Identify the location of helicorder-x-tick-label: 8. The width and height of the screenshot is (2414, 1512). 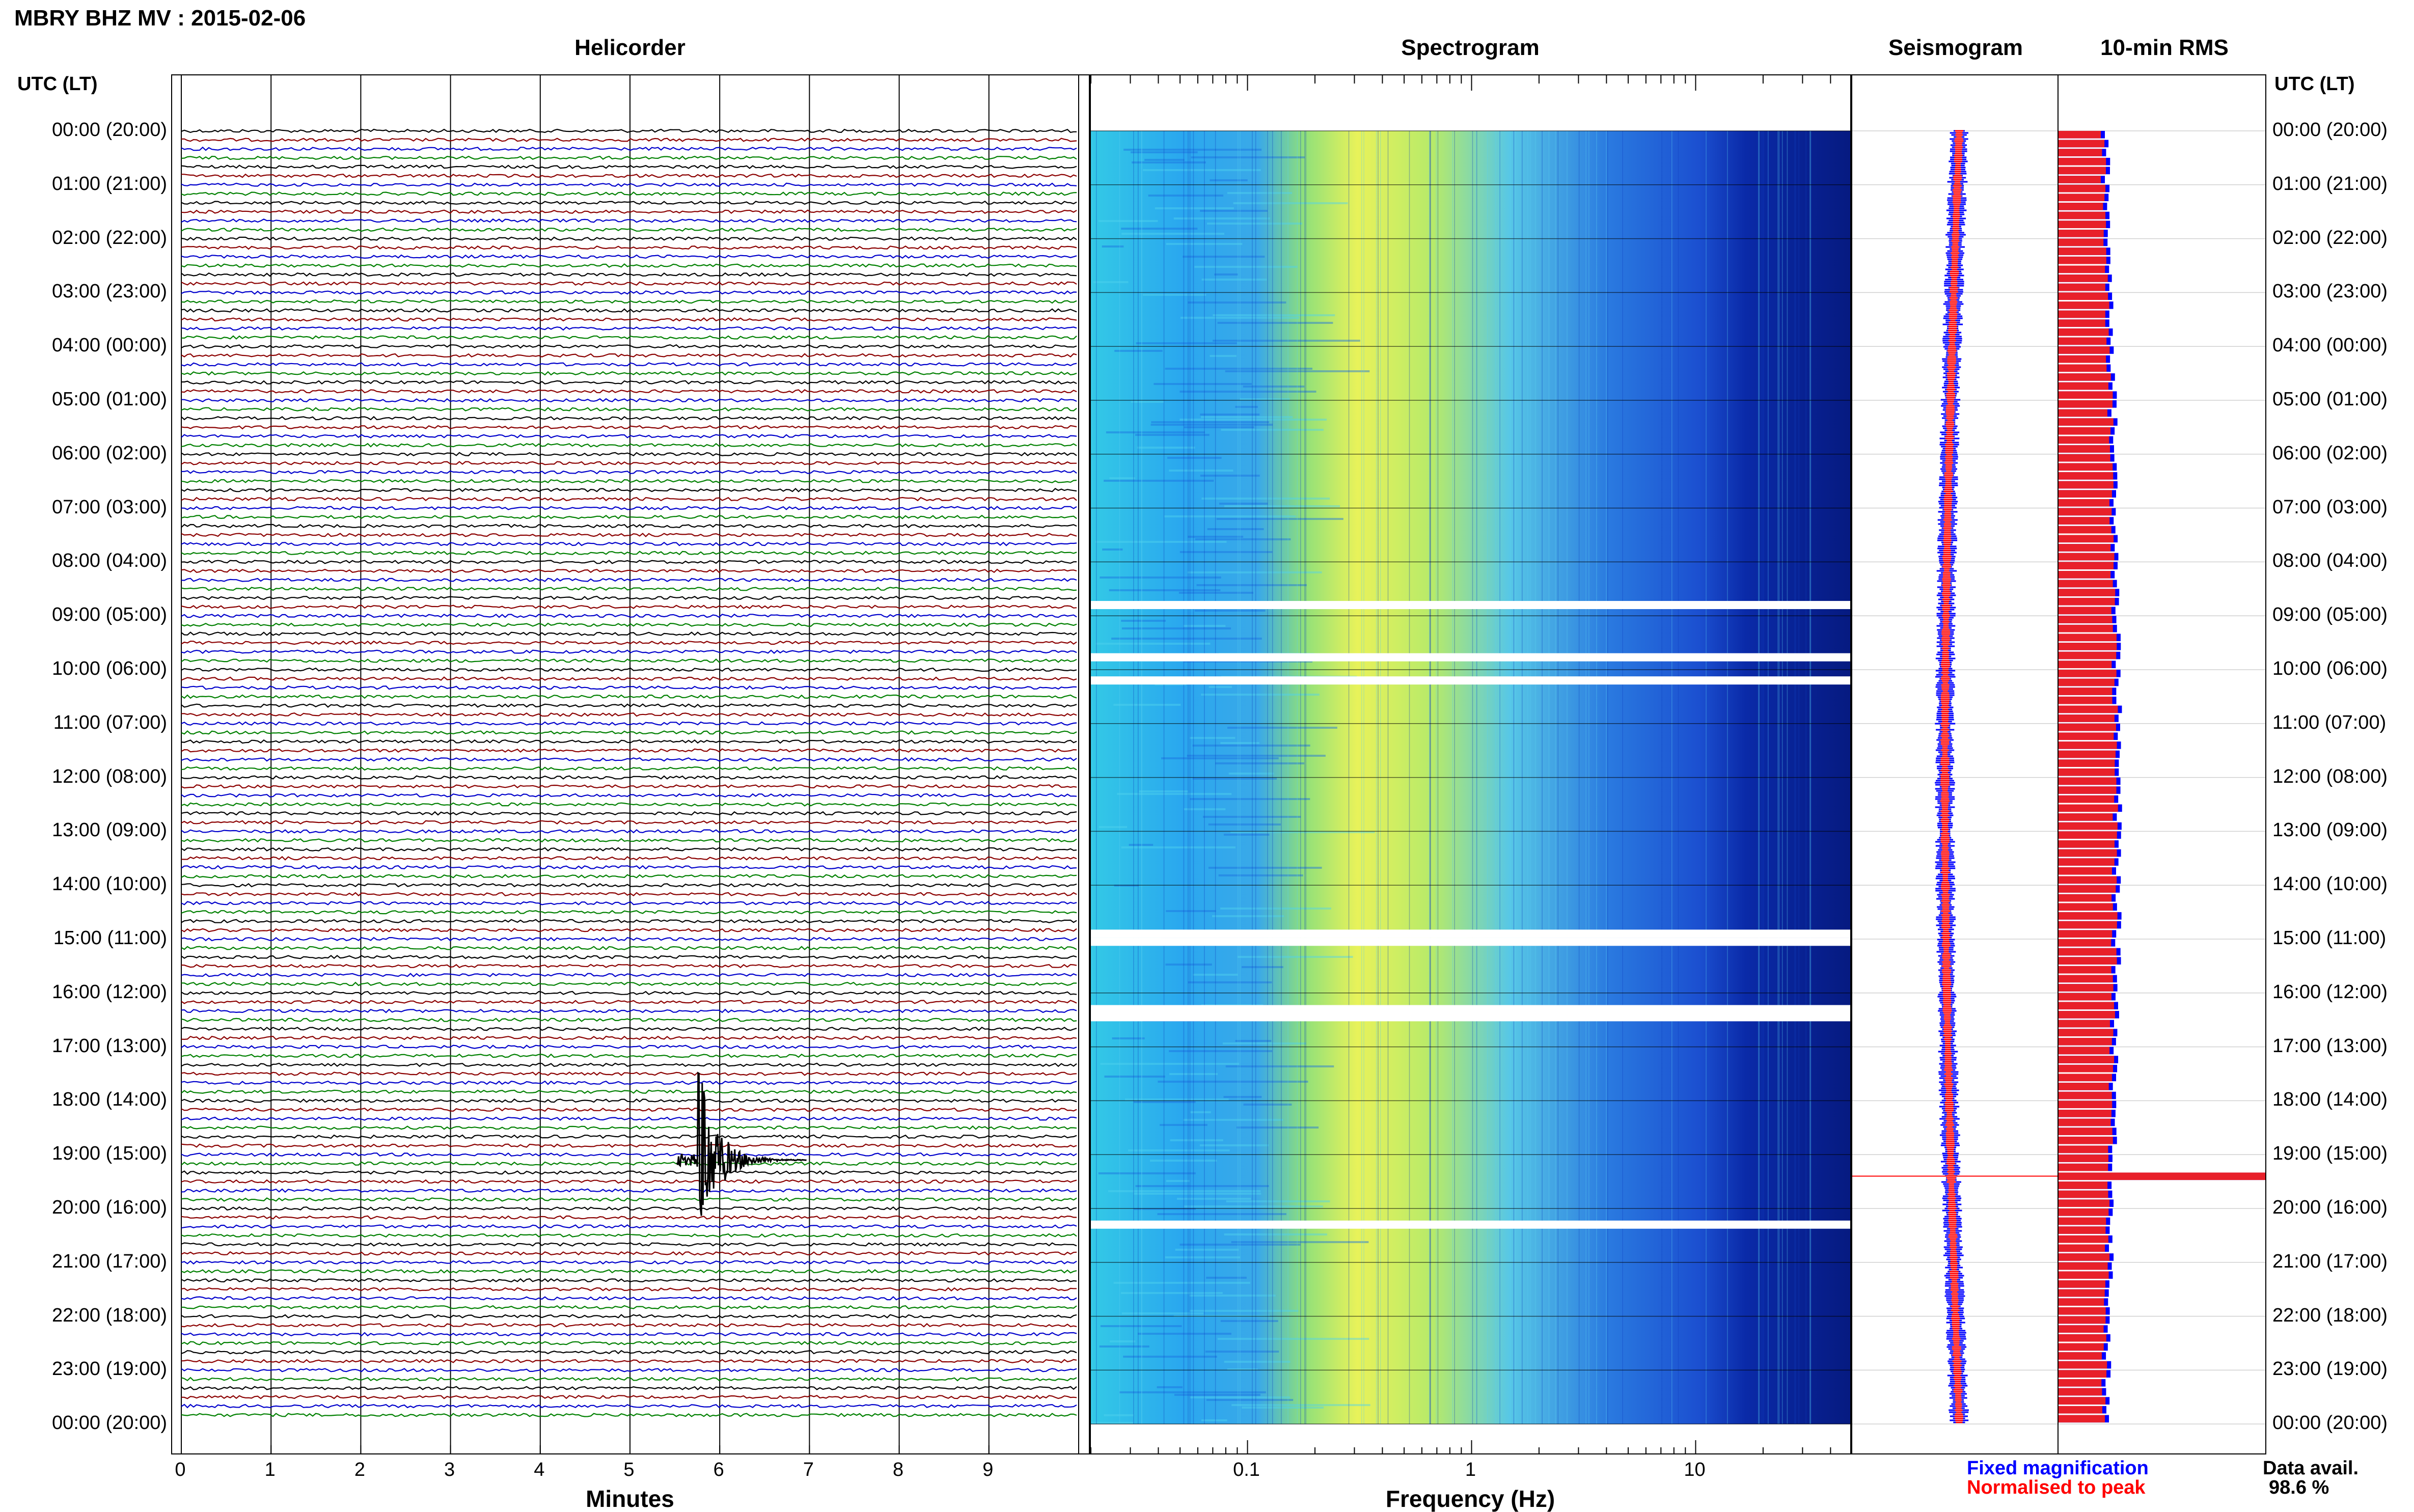
(898, 1469).